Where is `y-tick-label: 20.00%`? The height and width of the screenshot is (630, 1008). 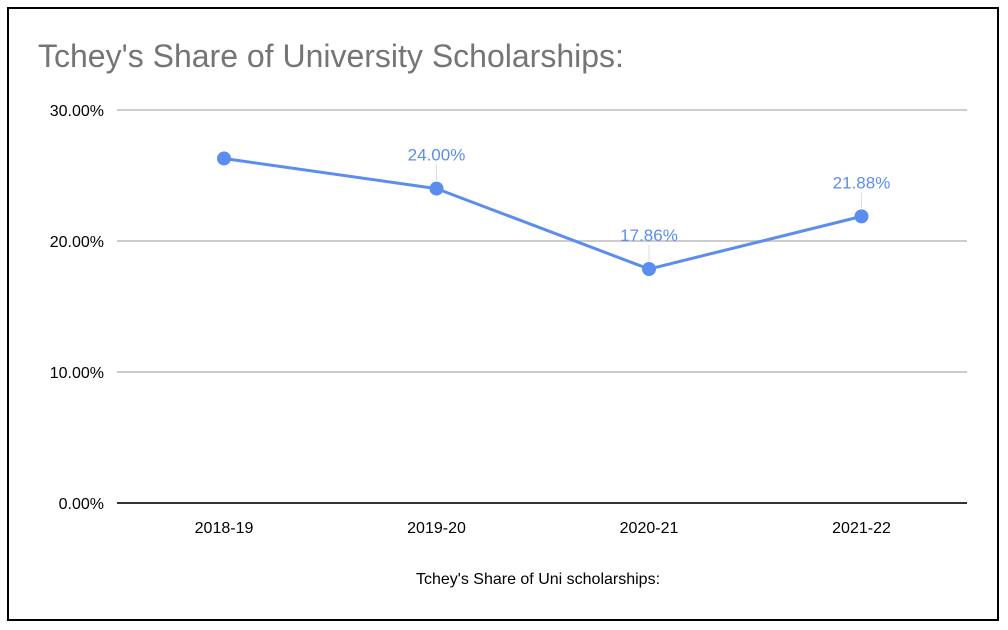
y-tick-label: 20.00% is located at coordinates (77, 242).